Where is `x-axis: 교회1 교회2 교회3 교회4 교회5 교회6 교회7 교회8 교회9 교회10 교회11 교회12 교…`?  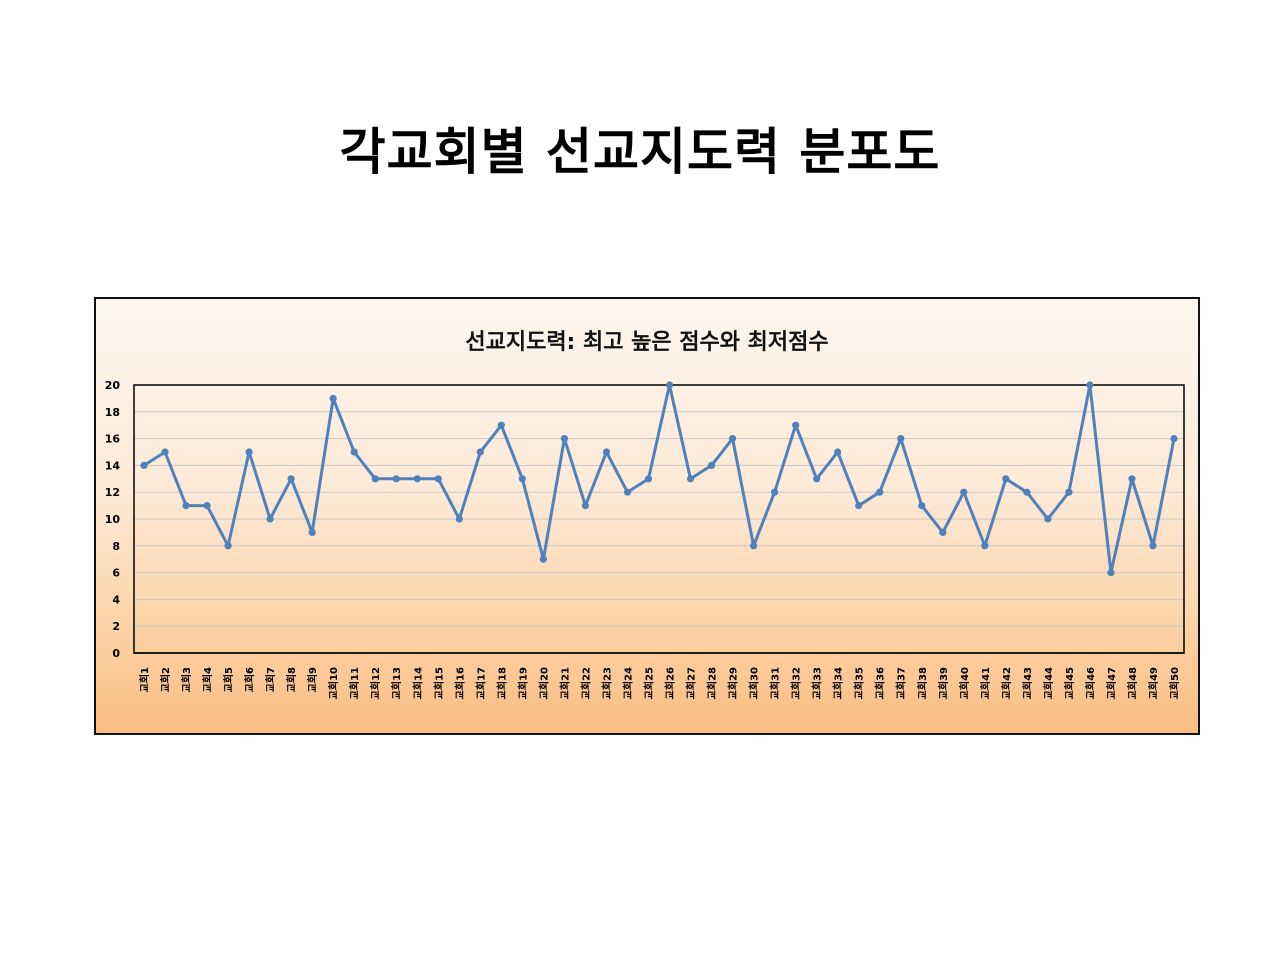 x-axis: 교회1 교회2 교회3 교회4 교회5 교회6 교회7 교회8 교회9 교회10 교회11 교회12 교… is located at coordinates (659, 683).